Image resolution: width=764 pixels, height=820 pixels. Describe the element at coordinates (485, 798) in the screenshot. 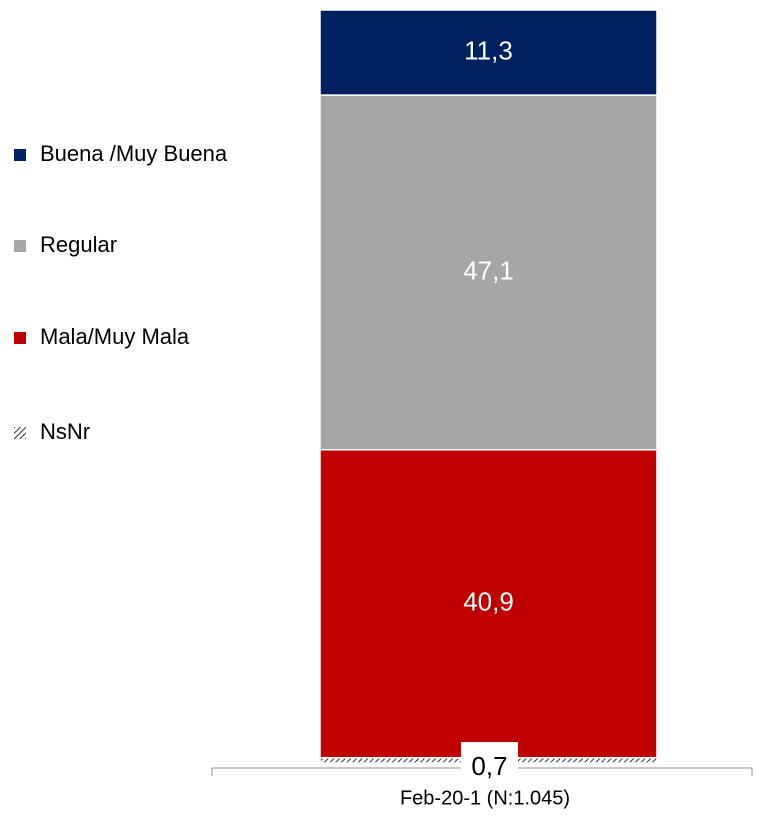

I see `x-tick-label: Feb-20-1 (N:1.045)` at that location.